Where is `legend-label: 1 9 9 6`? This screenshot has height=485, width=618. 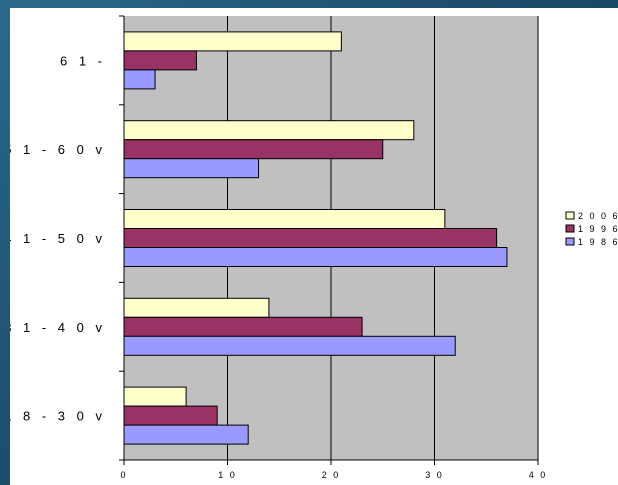 legend-label: 1 9 9 6 is located at coordinates (598, 229).